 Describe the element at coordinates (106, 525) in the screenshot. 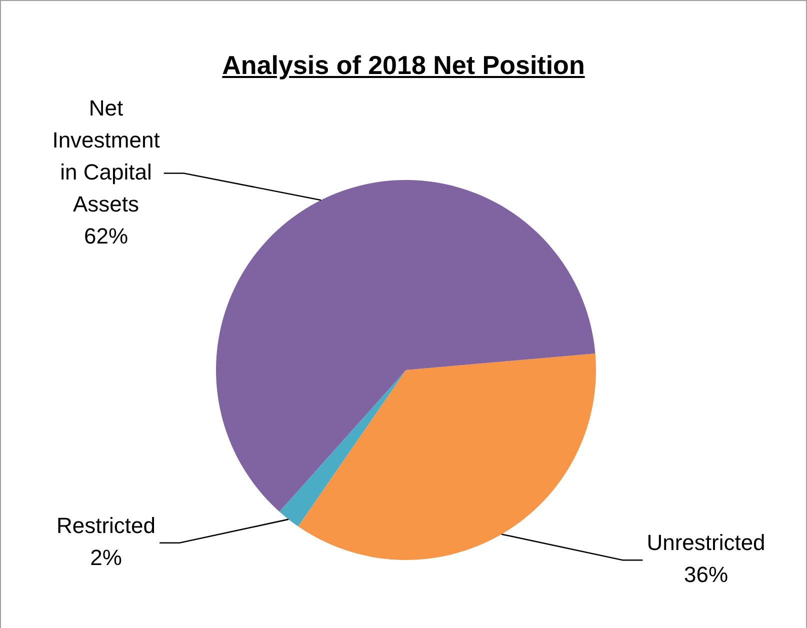

I see `slice-label: Restricted` at that location.